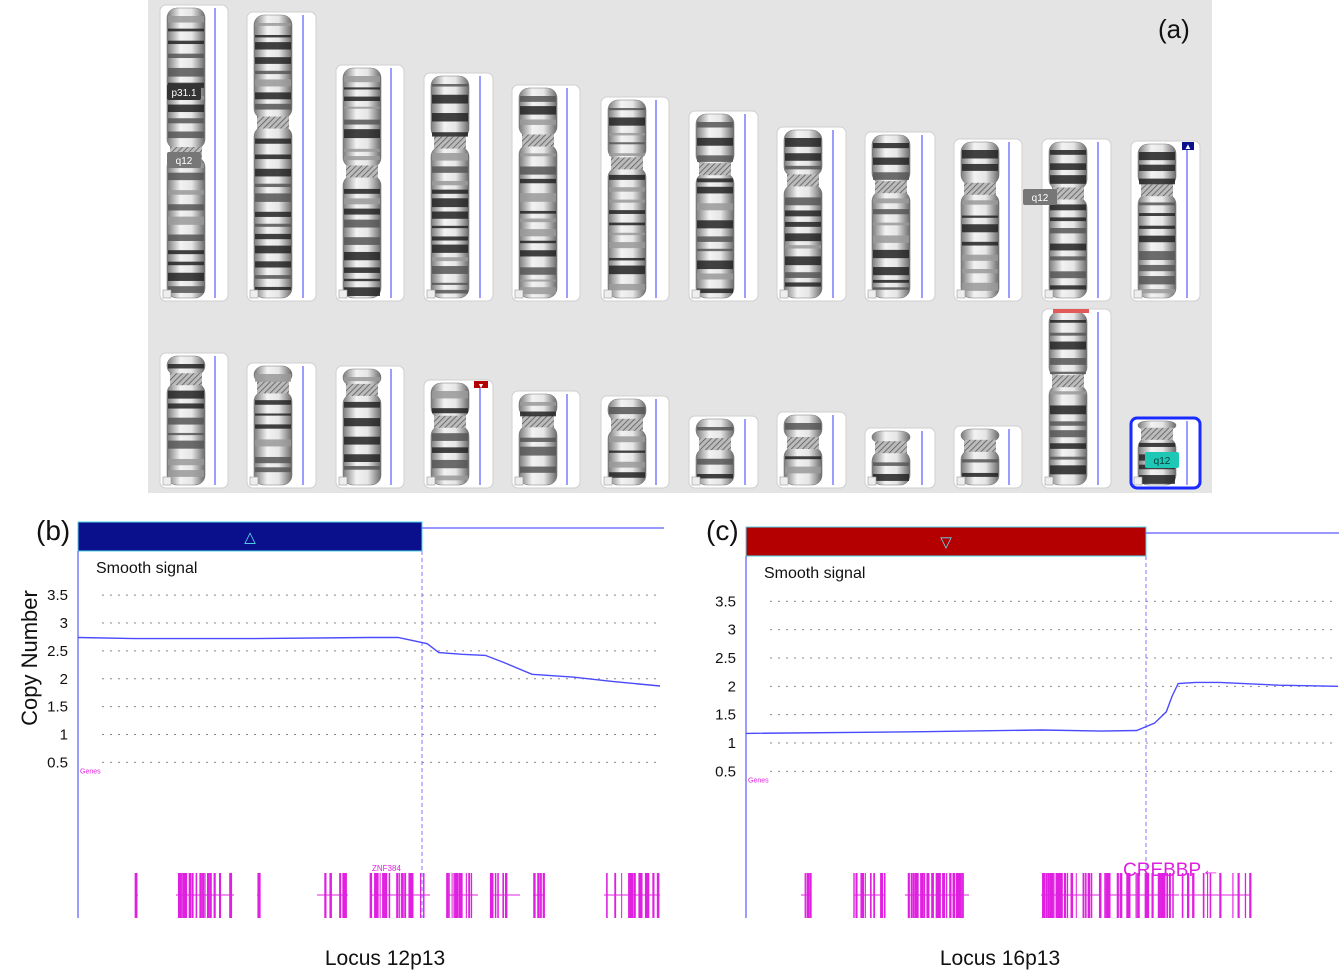 The width and height of the screenshot is (1339, 975). Describe the element at coordinates (90, 772) in the screenshot. I see `genes-track-label: Genes` at that location.